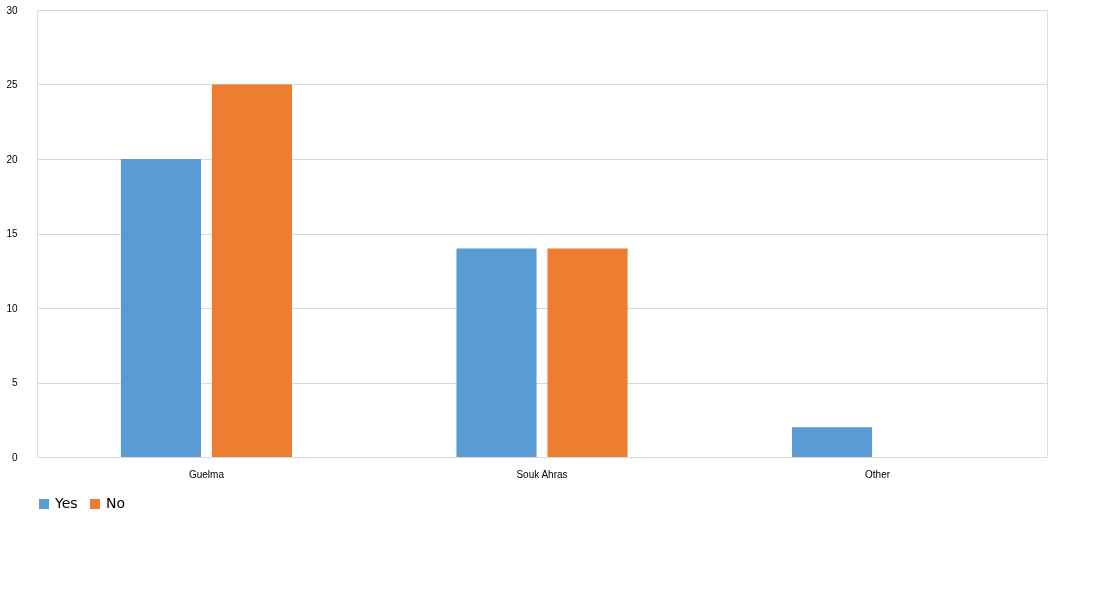  Describe the element at coordinates (206, 474) in the screenshot. I see `x-tick-label: Guelma` at that location.